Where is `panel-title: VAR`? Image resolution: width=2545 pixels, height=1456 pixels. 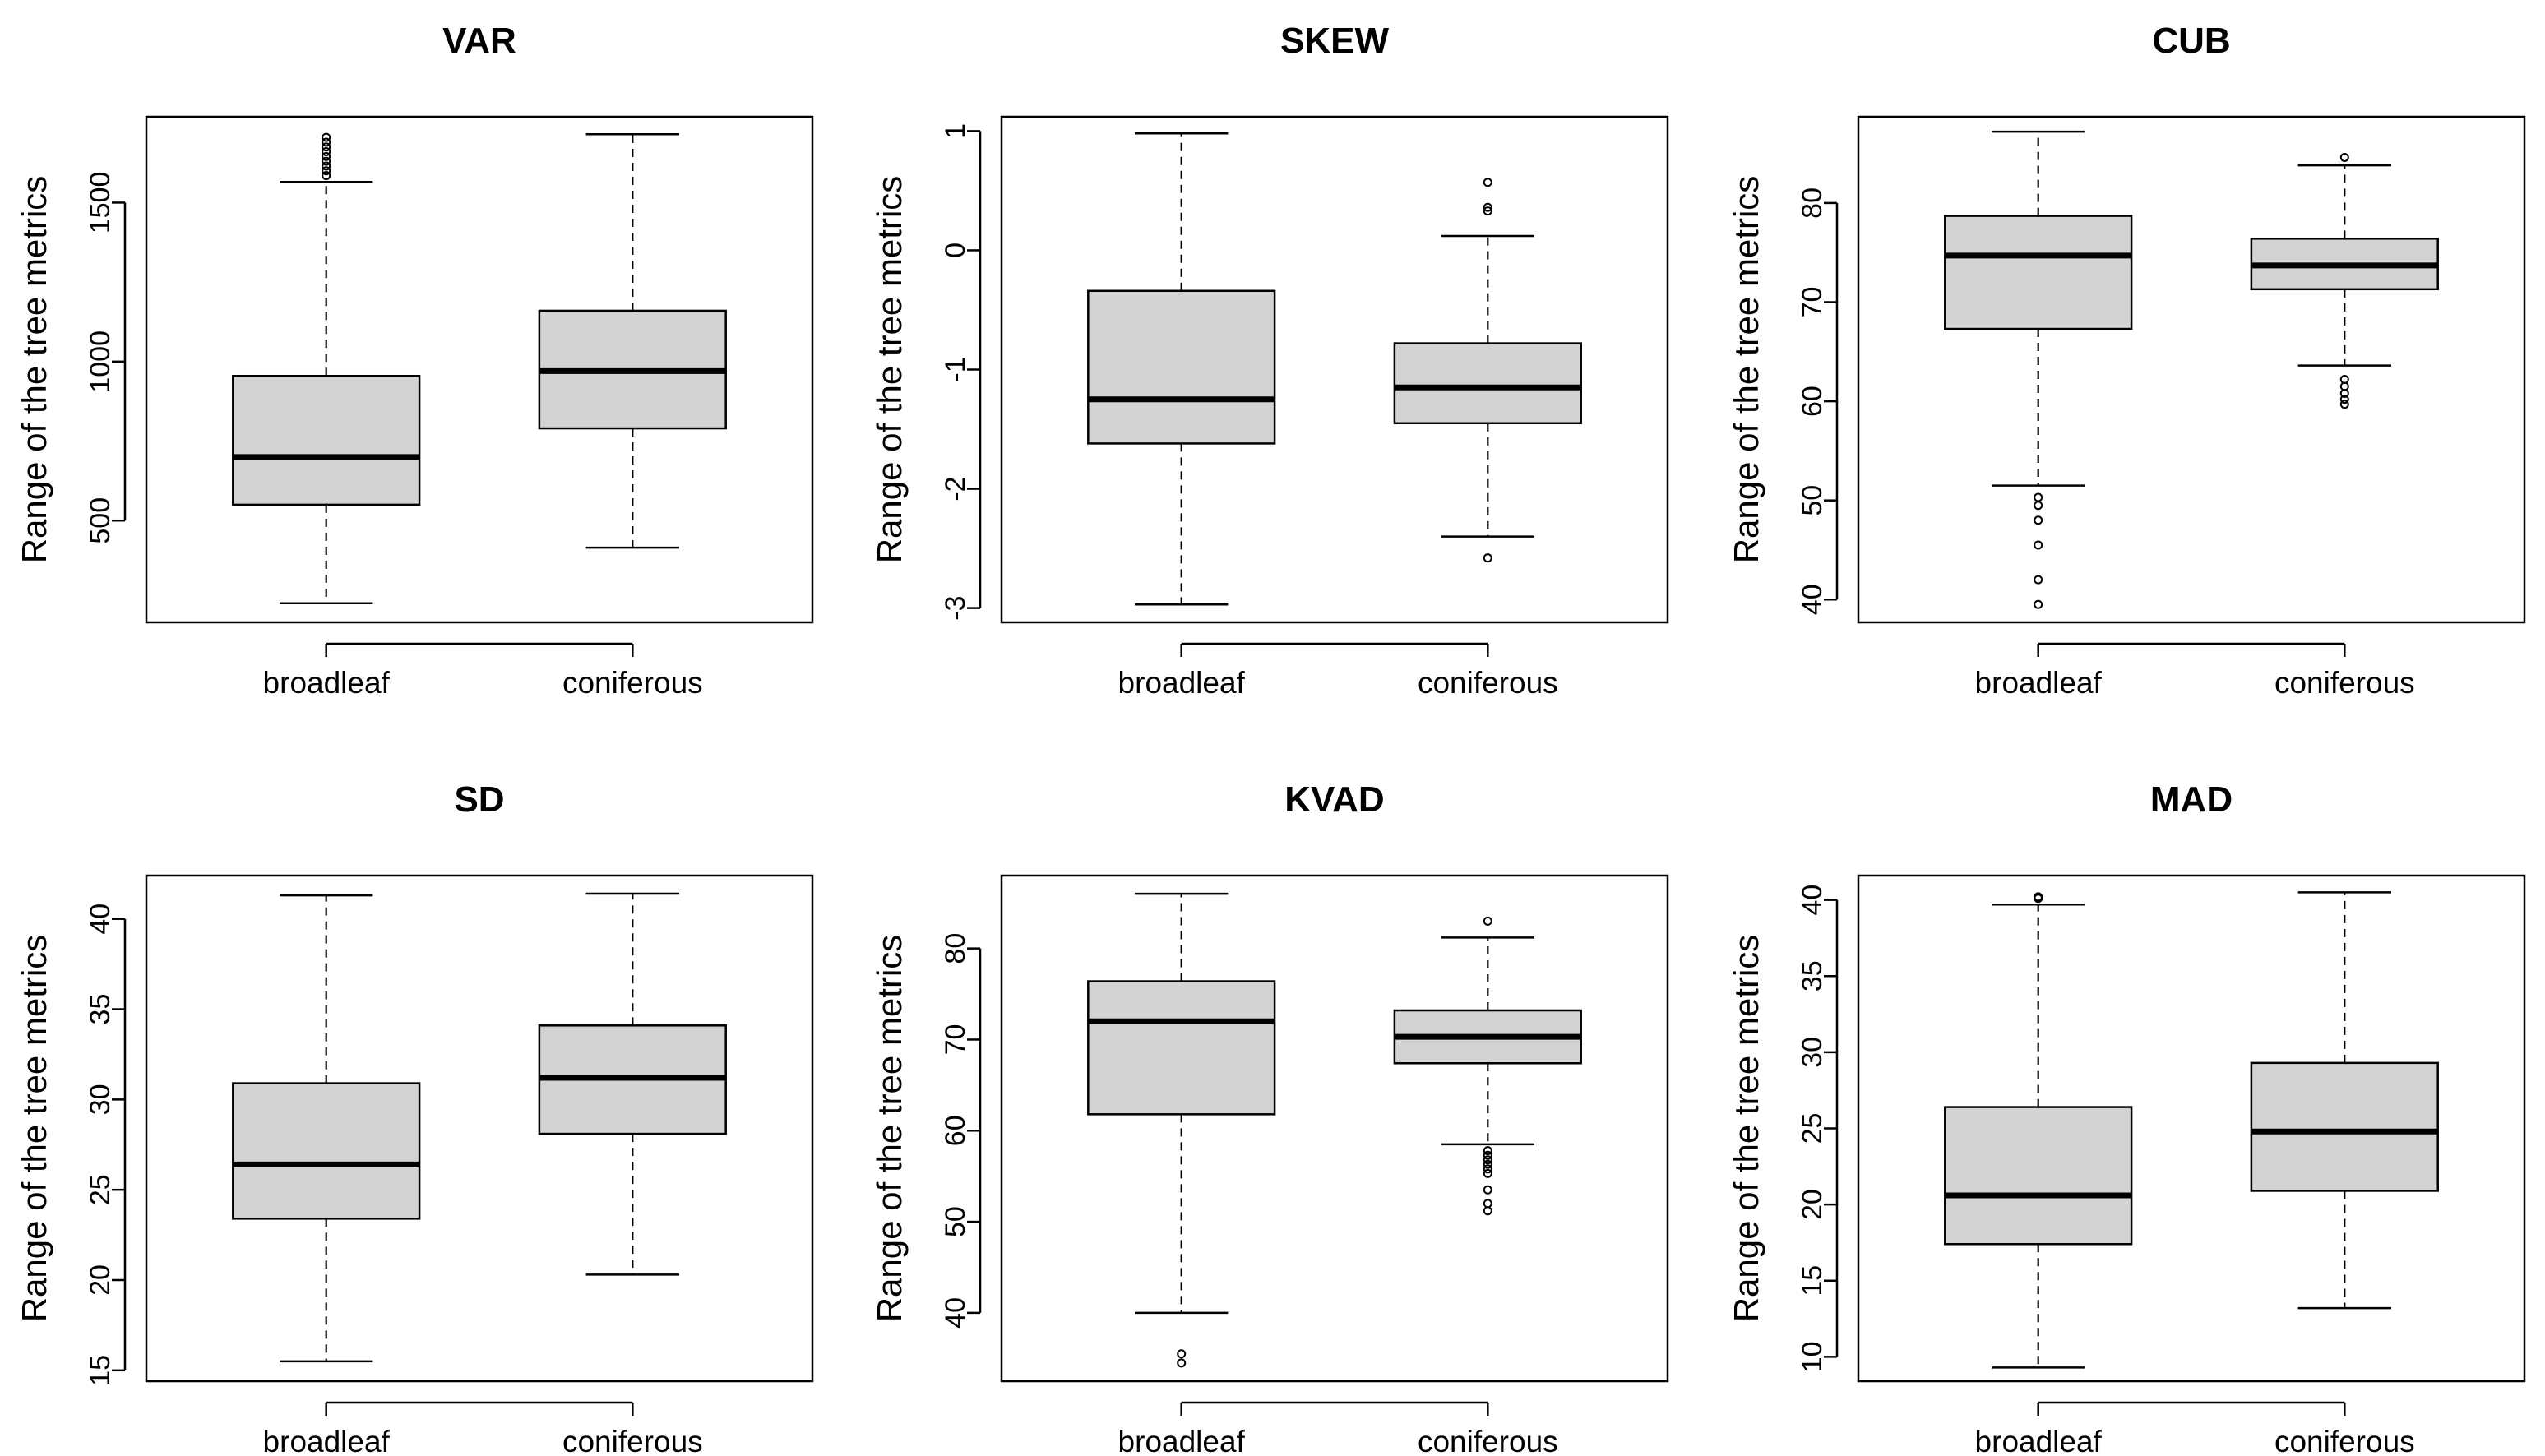
panel-title: VAR is located at coordinates (479, 41).